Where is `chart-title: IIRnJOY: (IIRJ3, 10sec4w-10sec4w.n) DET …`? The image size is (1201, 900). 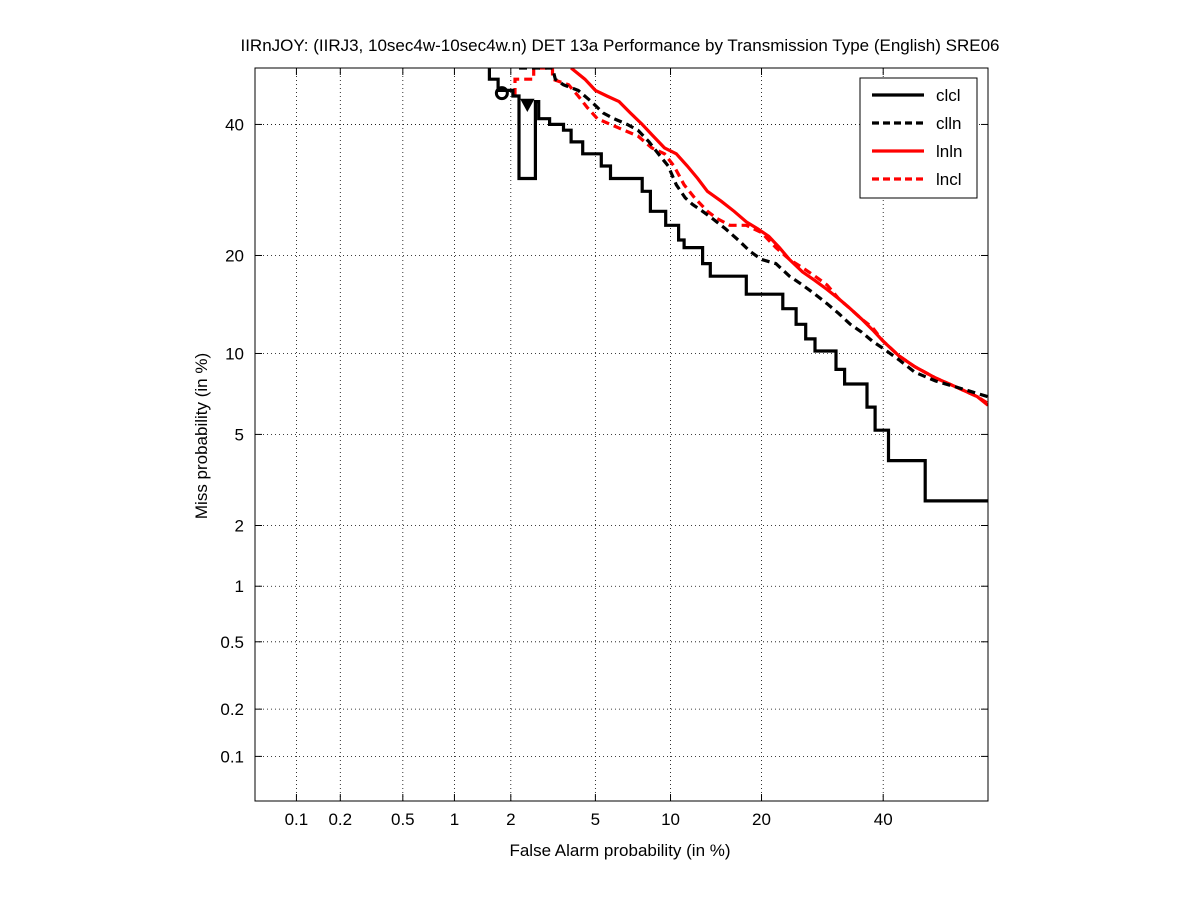 chart-title: IIRnJOY: (IIRJ3, 10sec4w-10sec4w.n) DET … is located at coordinates (619, 45).